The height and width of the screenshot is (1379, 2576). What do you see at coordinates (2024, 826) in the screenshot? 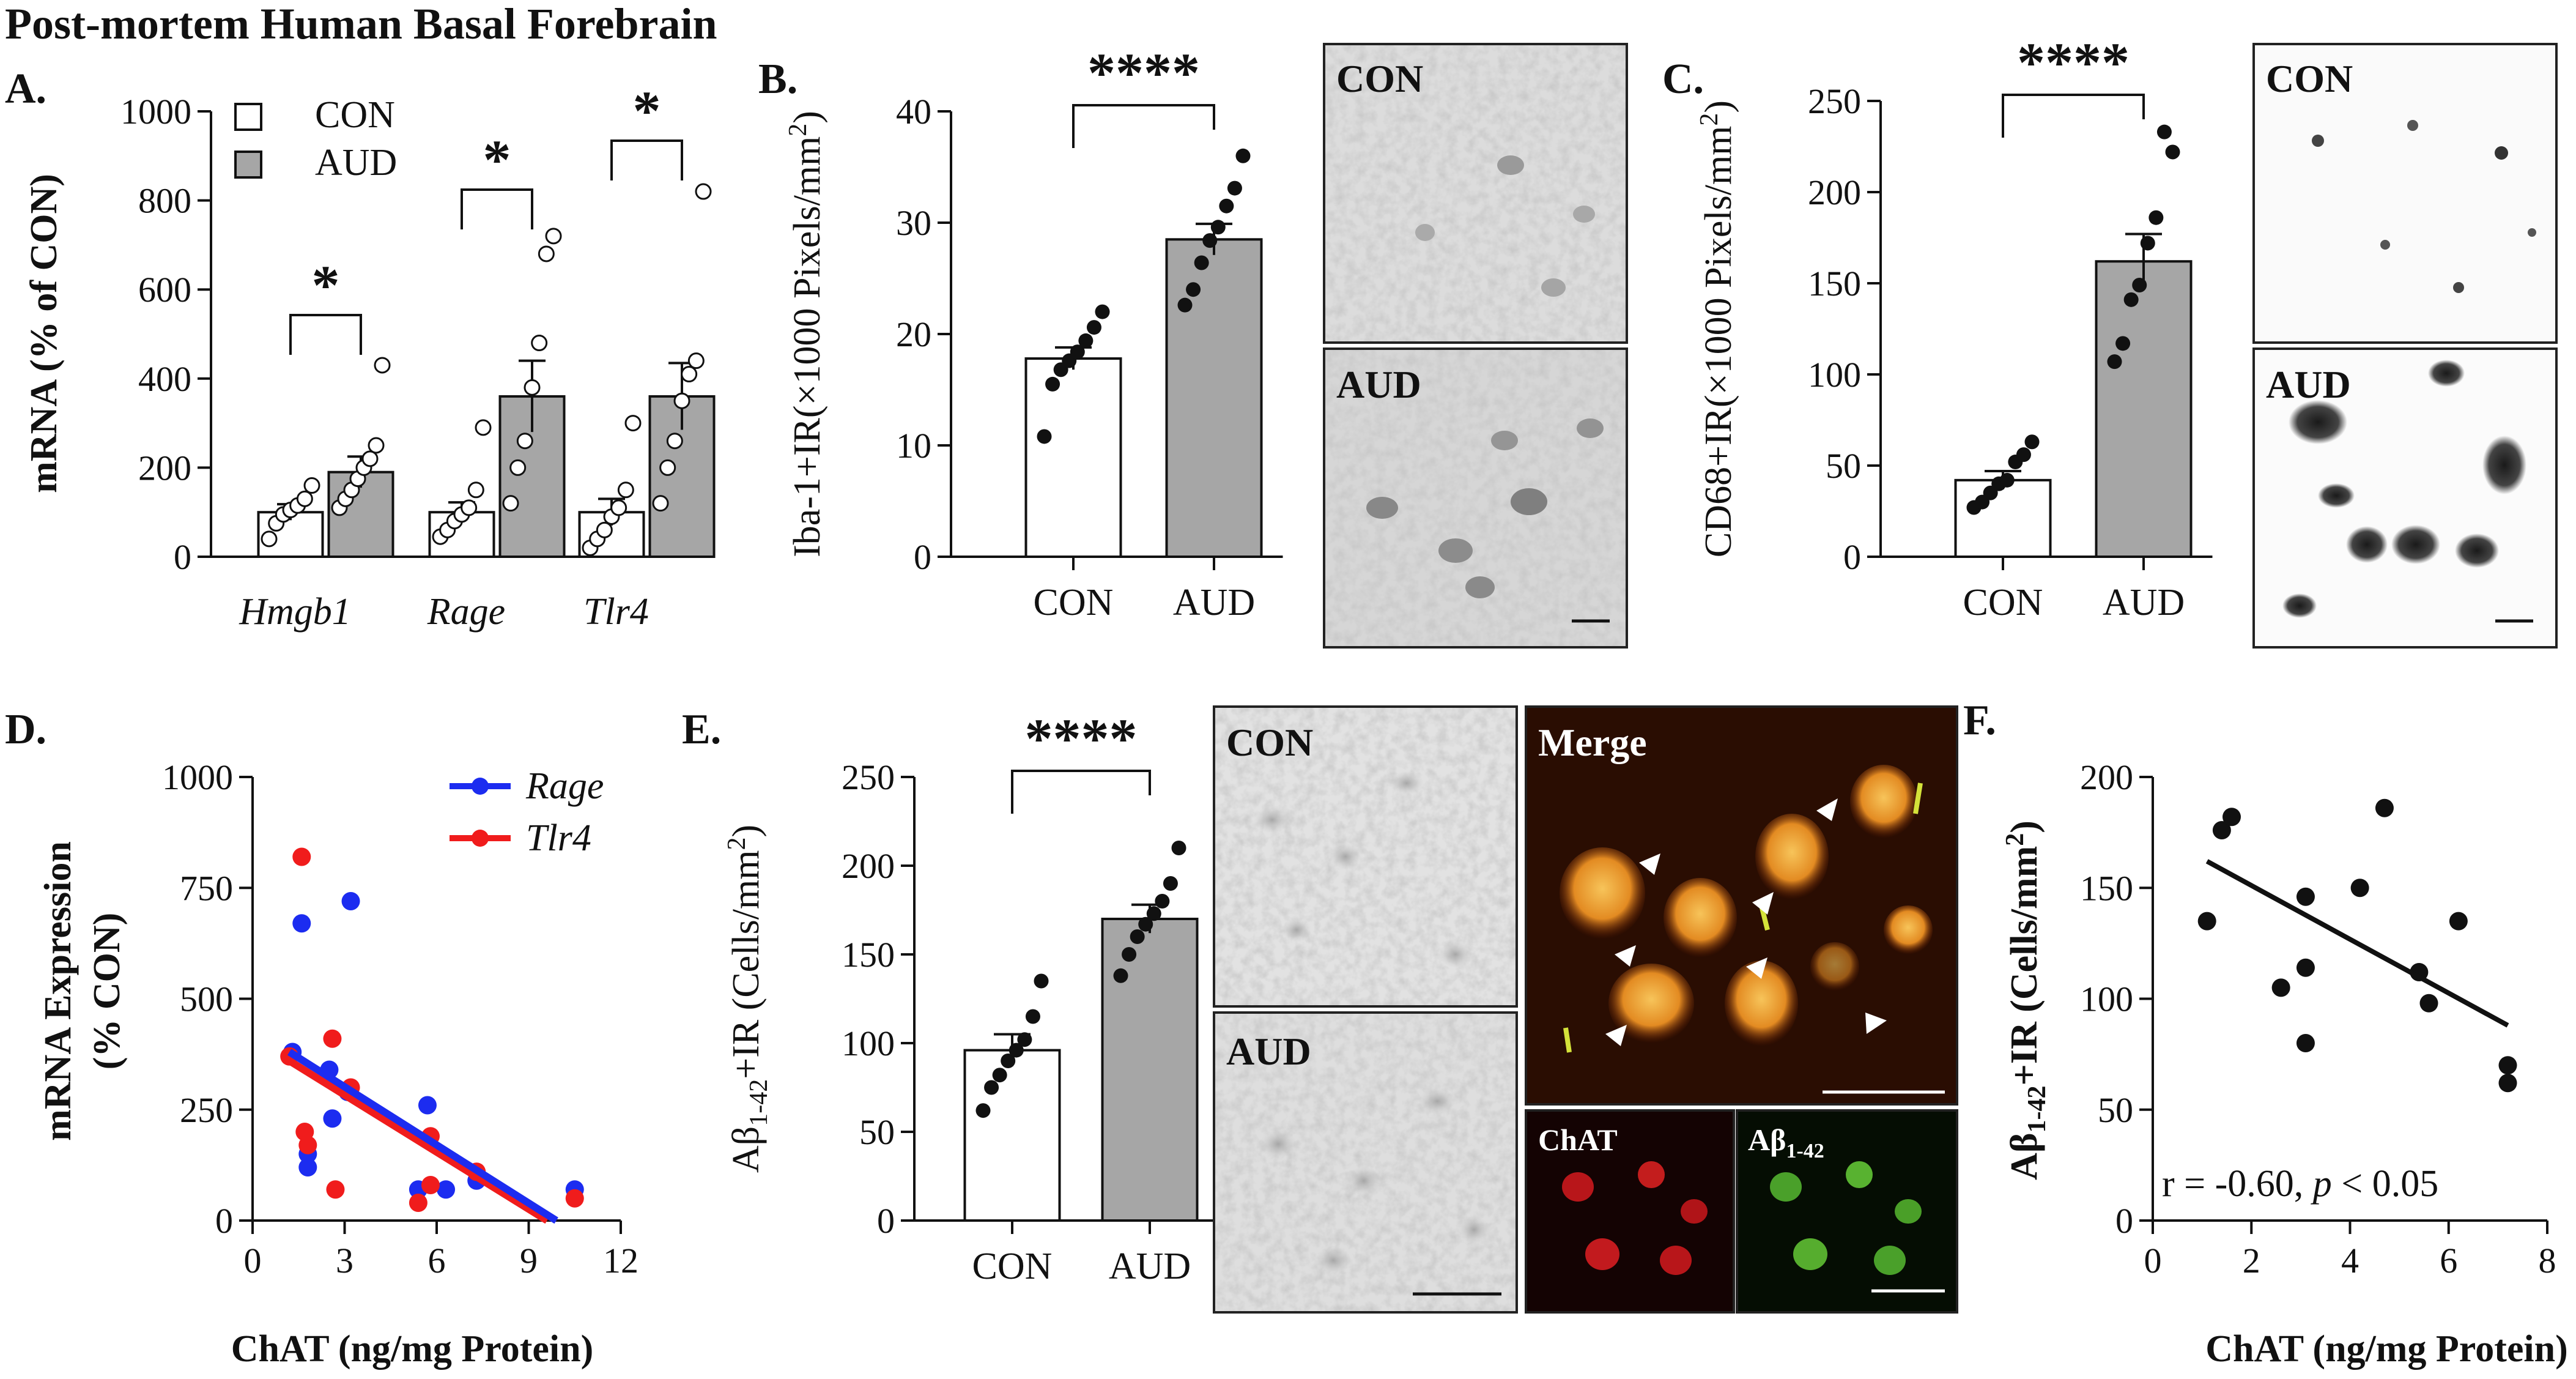
I see `chart-f-y-label-part: )` at bounding box center [2024, 826].